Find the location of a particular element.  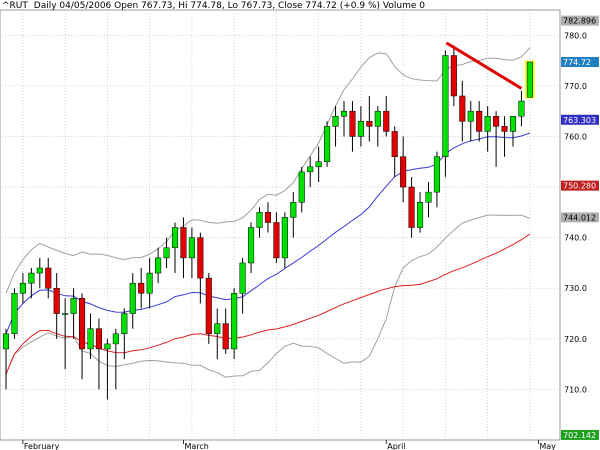

y-tick-label: 780.0 is located at coordinates (575, 35).